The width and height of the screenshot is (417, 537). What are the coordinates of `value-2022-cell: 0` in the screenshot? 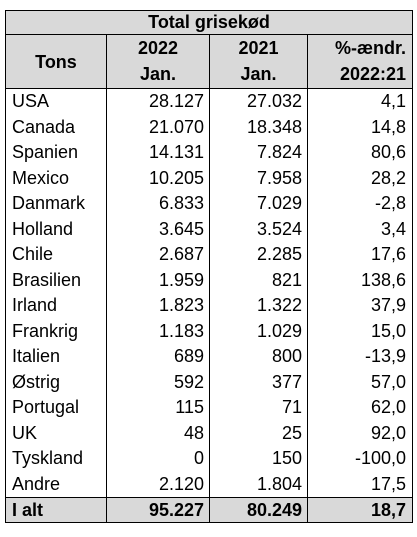 It's located at (158, 459).